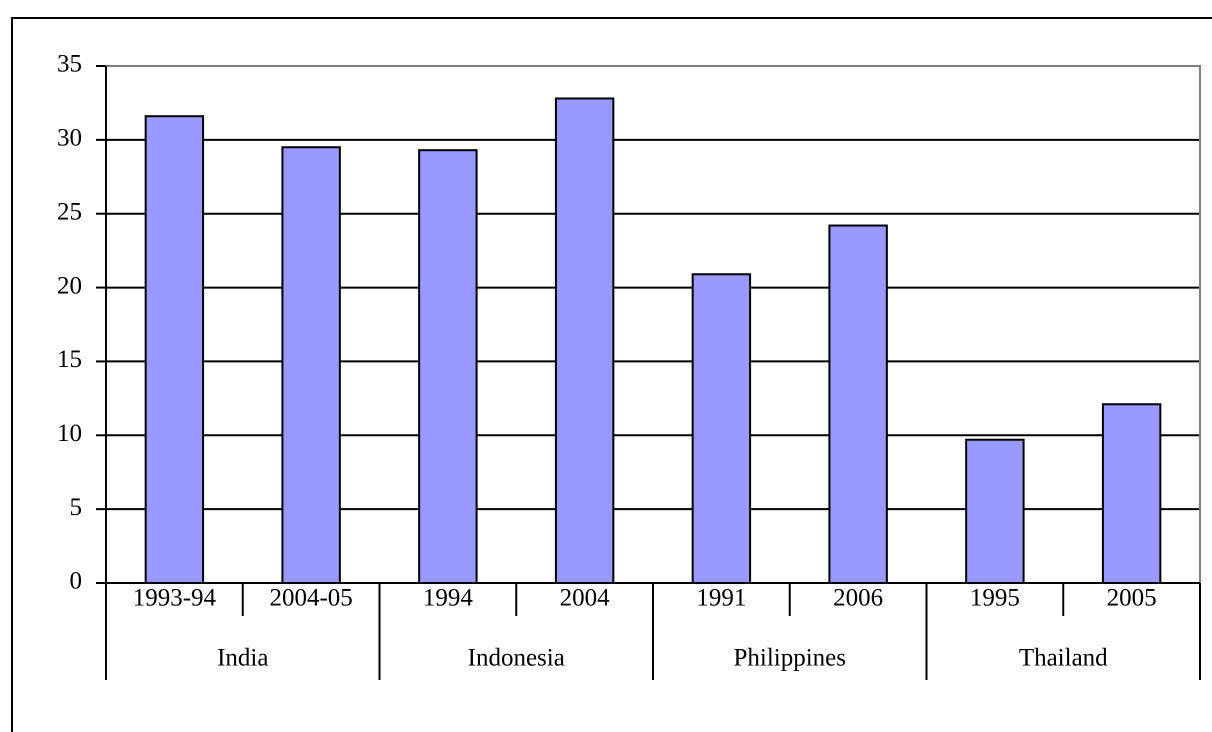  I want to click on y-tick-label: 20, so click(69, 285).